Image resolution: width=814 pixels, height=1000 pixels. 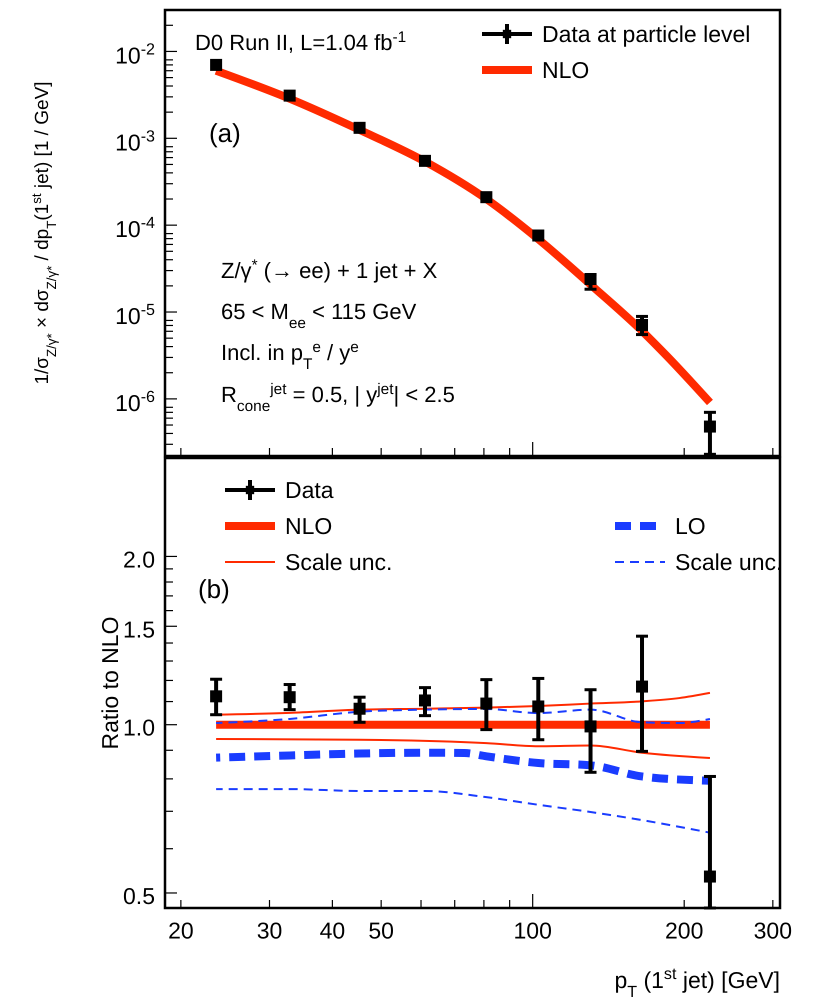 What do you see at coordinates (135, 228) in the screenshot?
I see `y-tick-label: 10$^{-4}$` at bounding box center [135, 228].